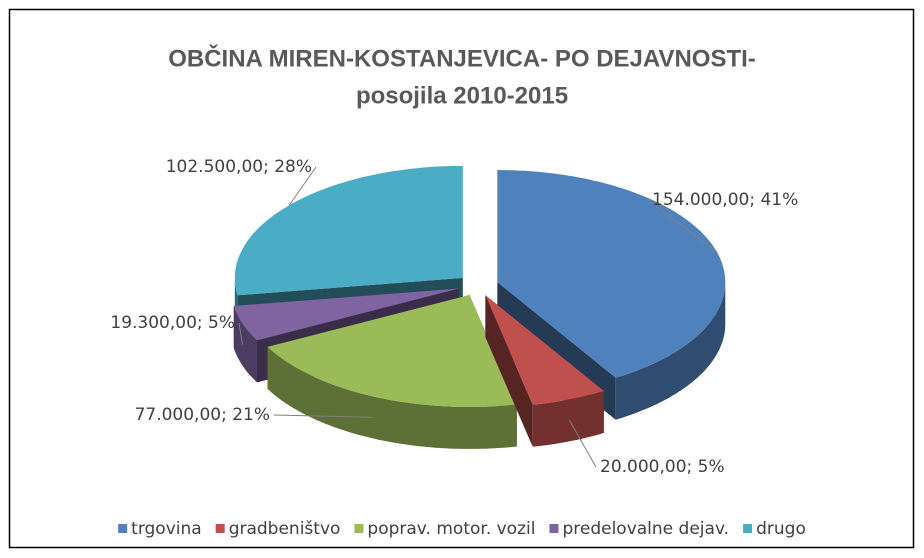 The height and width of the screenshot is (558, 924). I want to click on legend-label: poprav. motor. vozil, so click(451, 529).